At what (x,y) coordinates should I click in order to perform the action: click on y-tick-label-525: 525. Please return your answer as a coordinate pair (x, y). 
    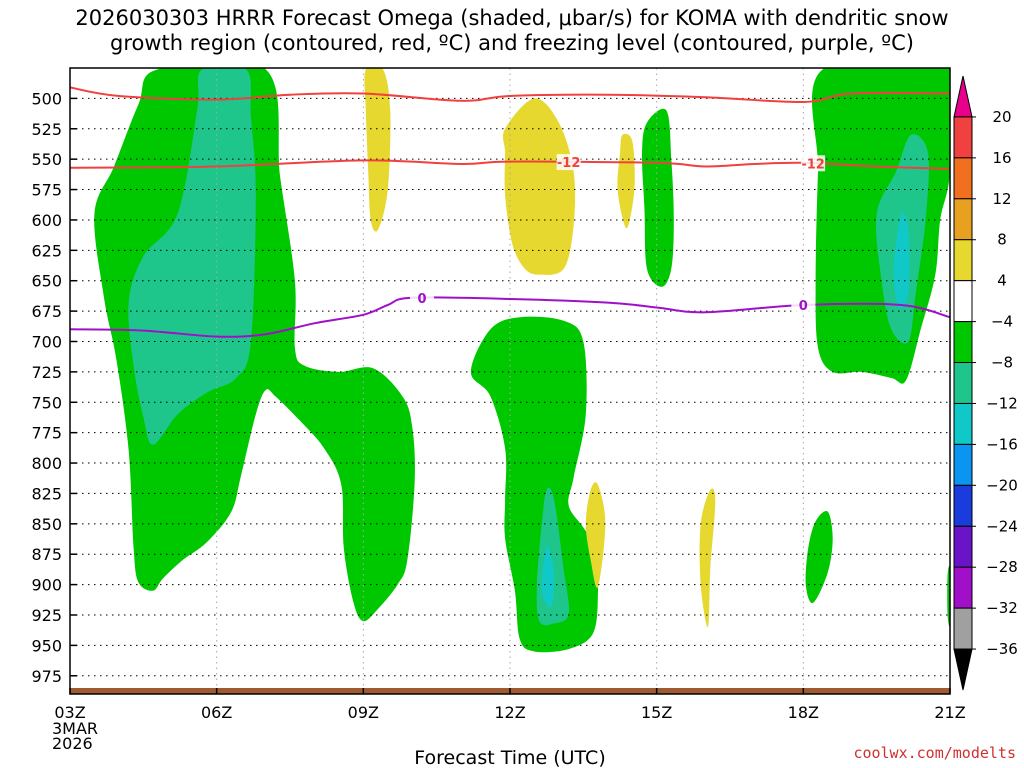
    Looking at the image, I should click on (46, 129).